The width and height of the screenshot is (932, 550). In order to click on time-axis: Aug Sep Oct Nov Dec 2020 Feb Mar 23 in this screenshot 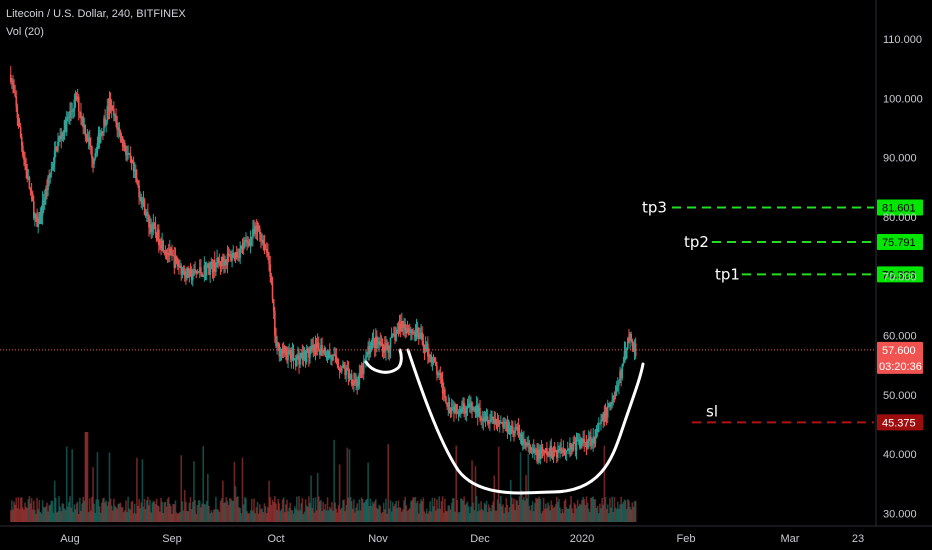, I will do `click(466, 535)`.